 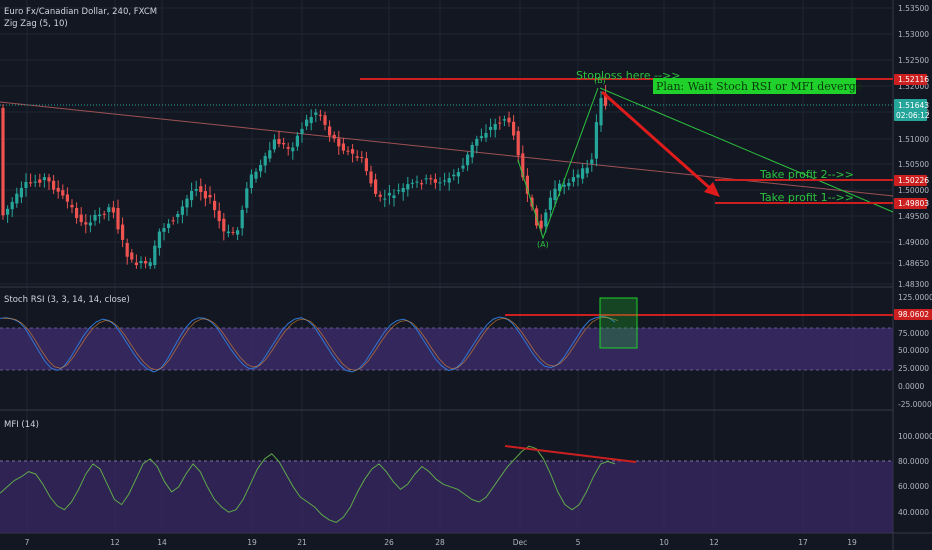 What do you see at coordinates (913, 79) in the screenshot?
I see `stoploss-price-tag-text: 1.52116` at bounding box center [913, 79].